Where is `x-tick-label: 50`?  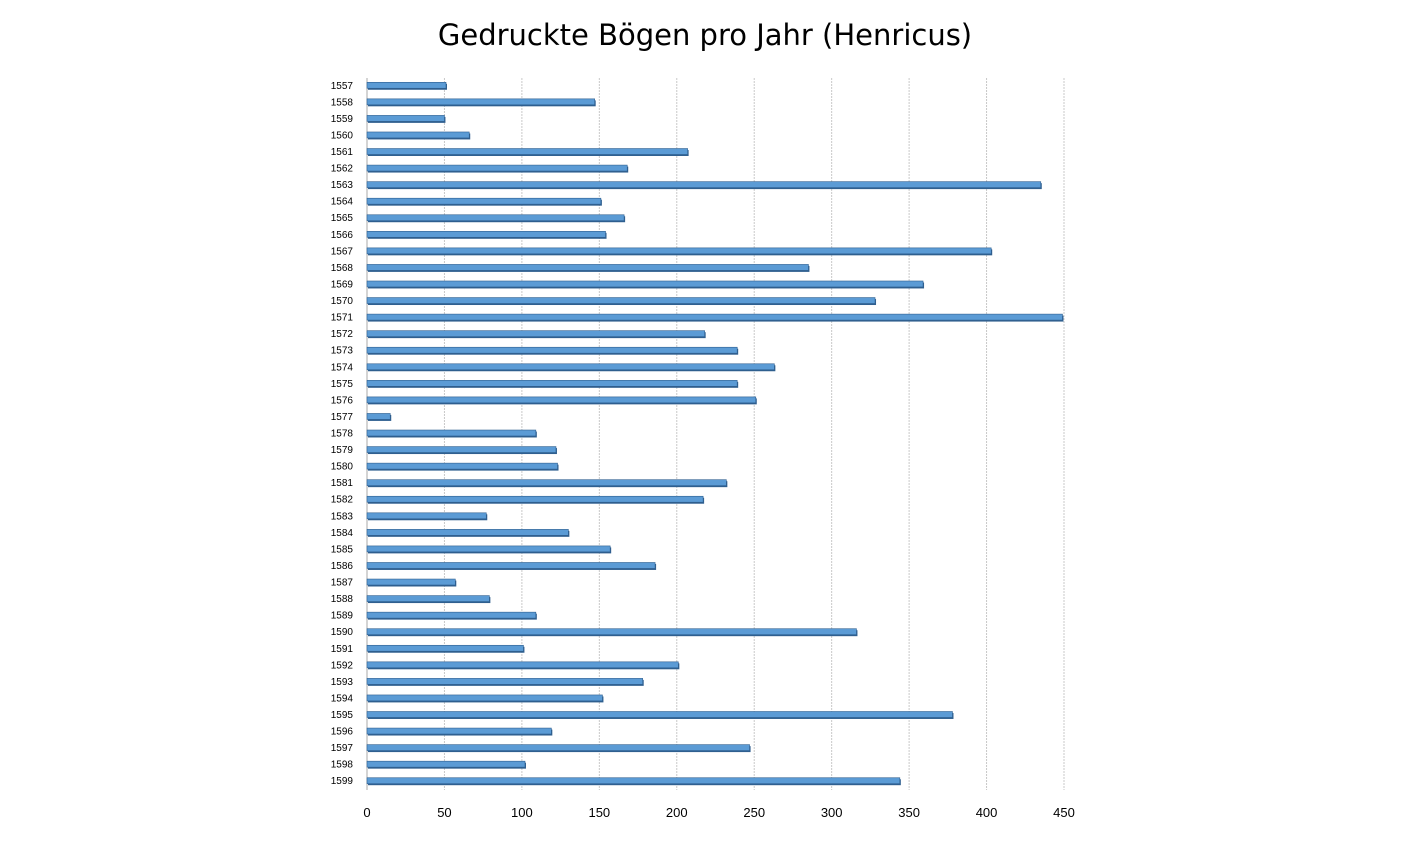
x-tick-label: 50 is located at coordinates (444, 812).